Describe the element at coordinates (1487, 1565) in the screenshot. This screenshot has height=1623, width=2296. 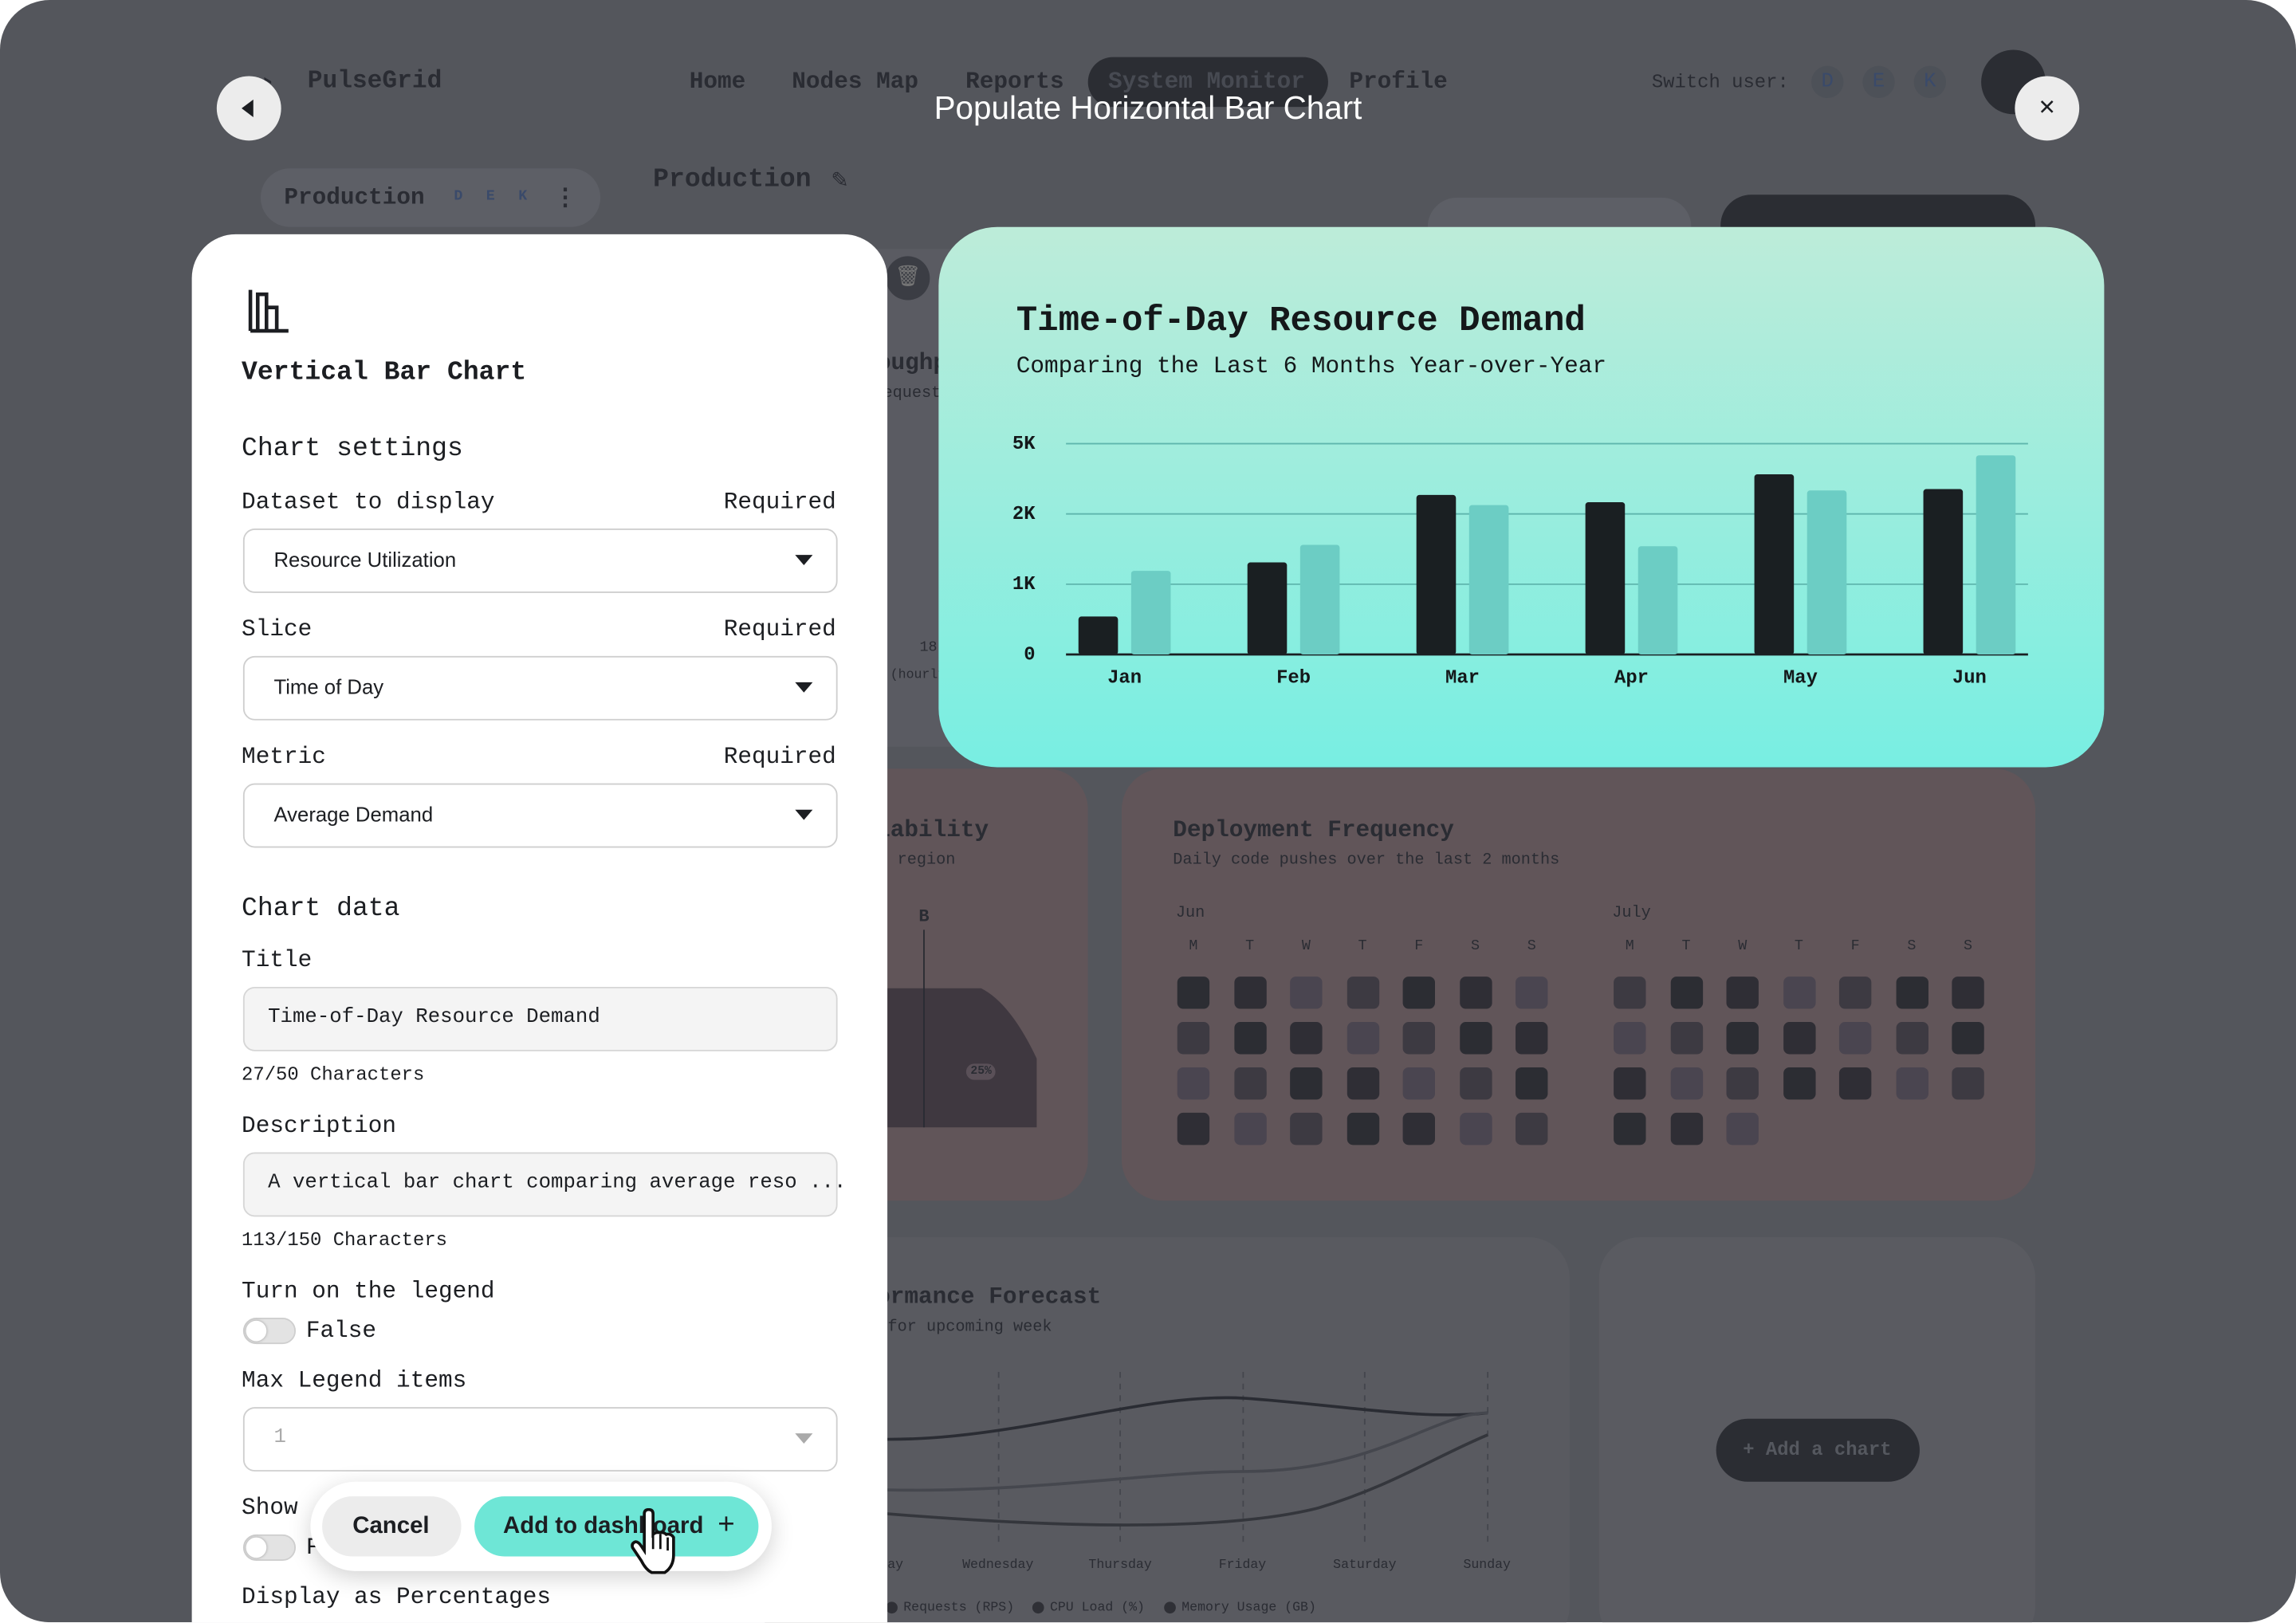
I see `day-label: Sunday` at that location.